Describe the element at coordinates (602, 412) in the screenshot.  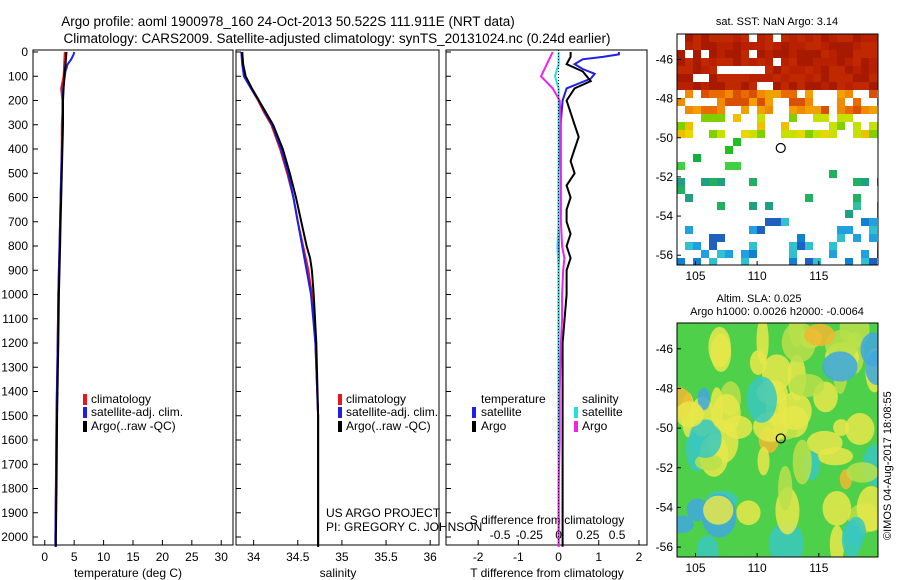
I see `legend-label-sal-satellite: satellite` at that location.